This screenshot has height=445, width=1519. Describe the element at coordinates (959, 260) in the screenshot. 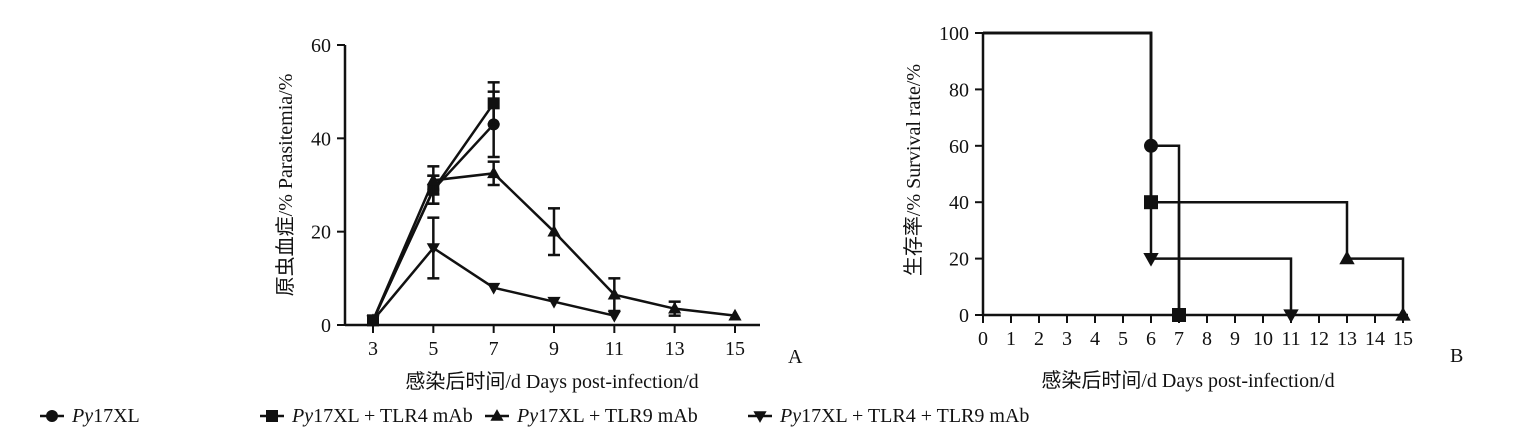

I see `panel-b-y-tick-label: 20` at that location.